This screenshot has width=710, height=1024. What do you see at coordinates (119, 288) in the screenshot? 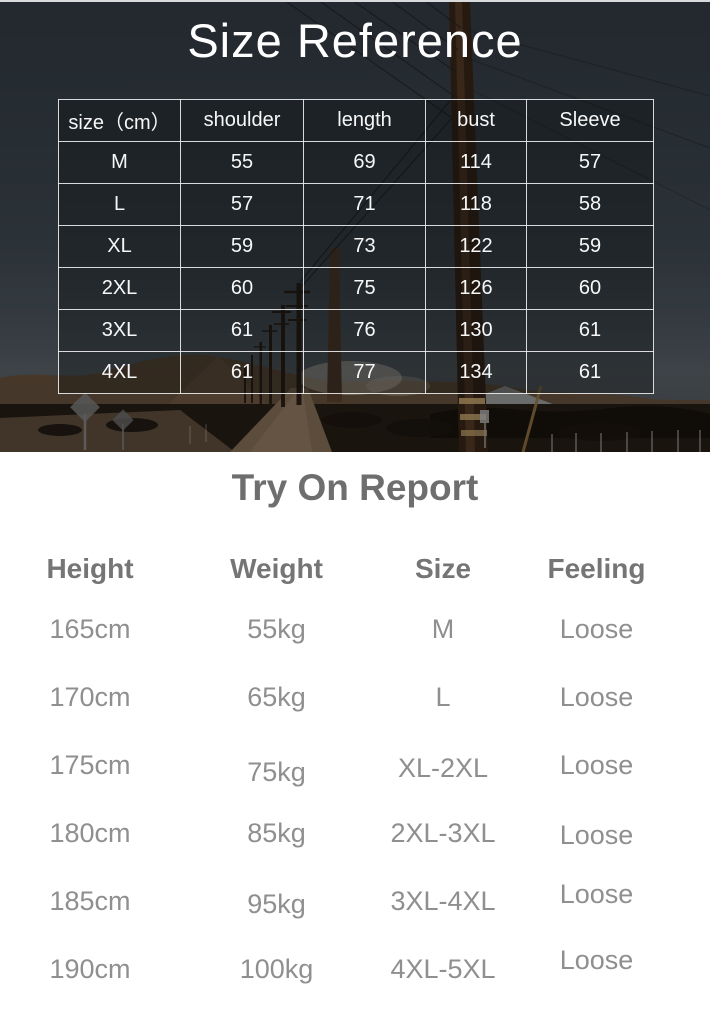
I see `size-table-cell-size-label: 2XL` at bounding box center [119, 288].